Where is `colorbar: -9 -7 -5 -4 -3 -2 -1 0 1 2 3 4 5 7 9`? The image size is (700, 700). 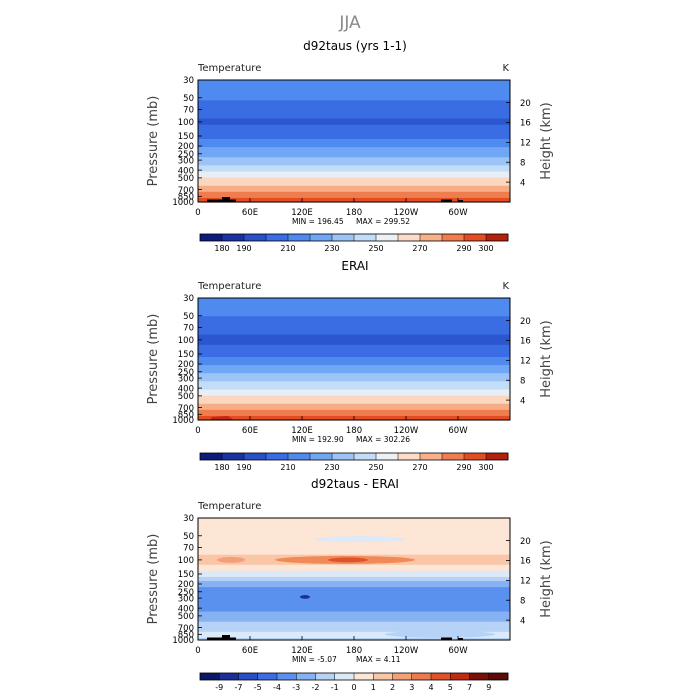
colorbar: -9 -7 -5 -4 -3 -2 -1 0 1 2 3 4 5 7 9 is located at coordinates (354, 682).